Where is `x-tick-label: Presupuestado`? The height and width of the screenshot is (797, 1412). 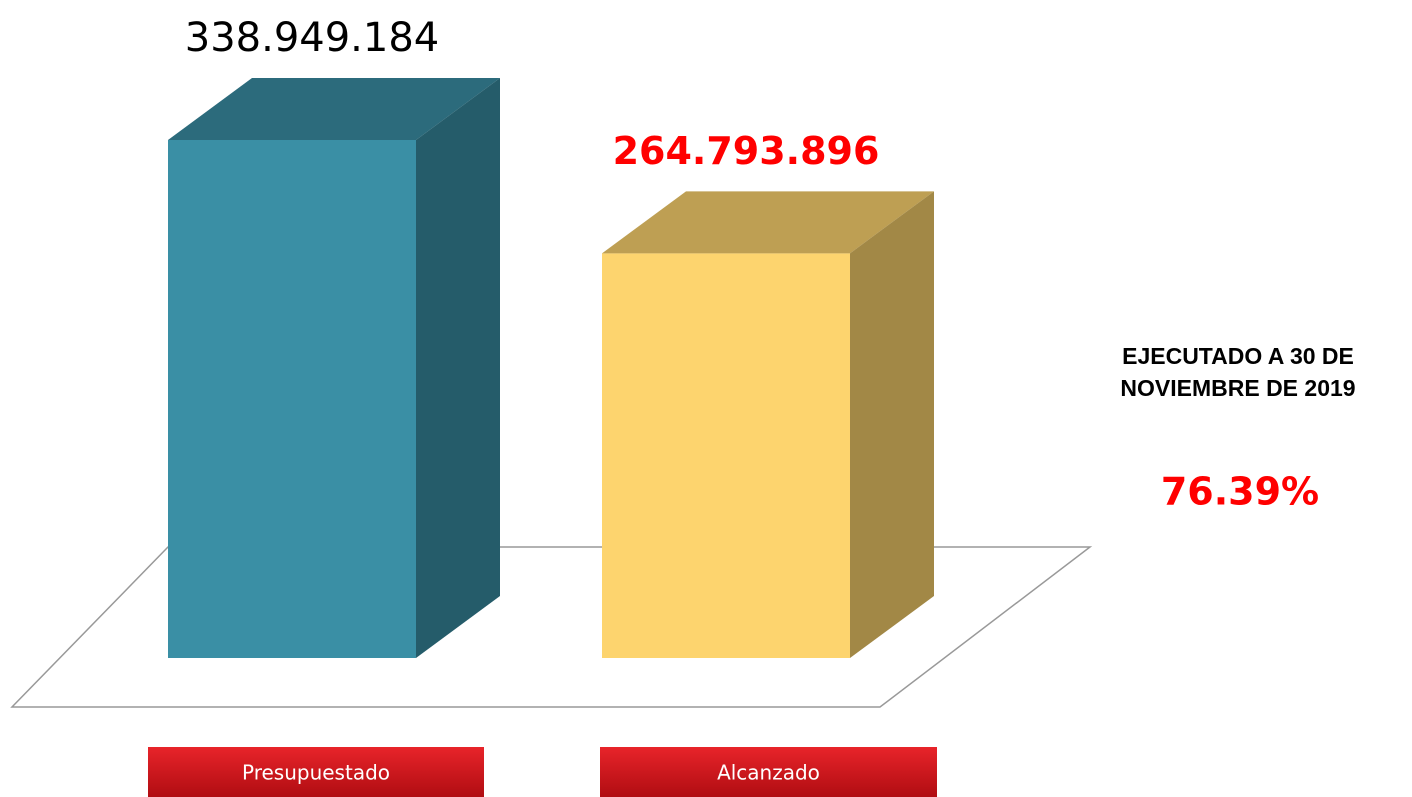 x-tick-label: Presupuestado is located at coordinates (316, 773).